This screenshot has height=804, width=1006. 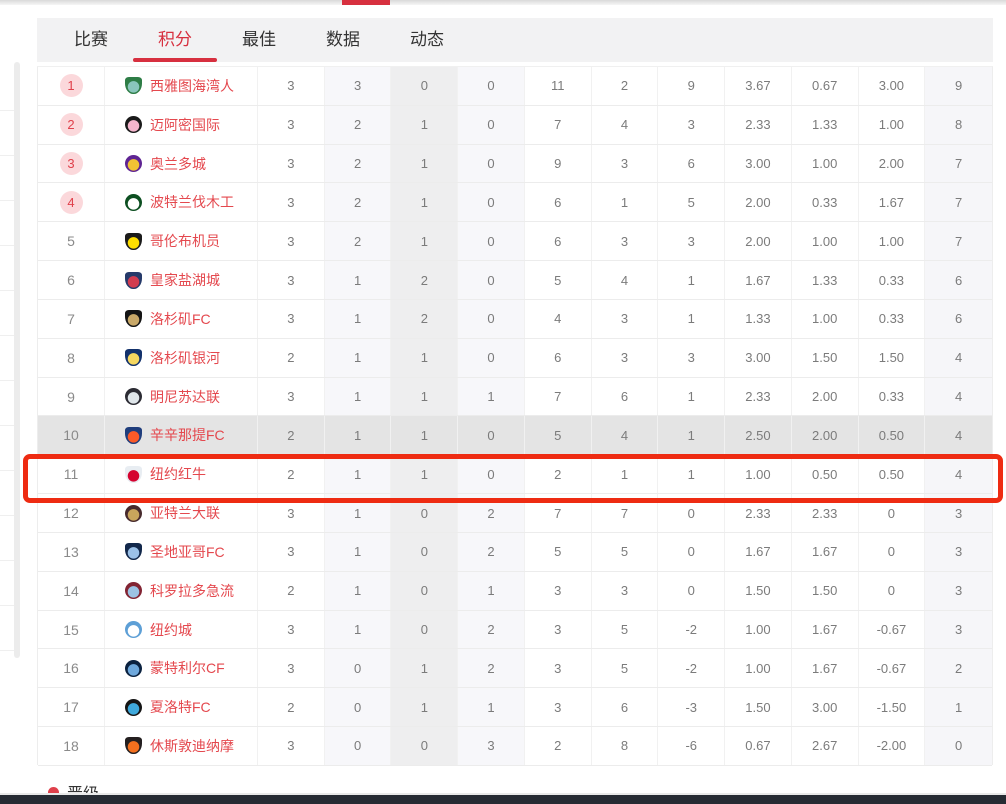 I want to click on stat-cell: 6, so click(x=558, y=357).